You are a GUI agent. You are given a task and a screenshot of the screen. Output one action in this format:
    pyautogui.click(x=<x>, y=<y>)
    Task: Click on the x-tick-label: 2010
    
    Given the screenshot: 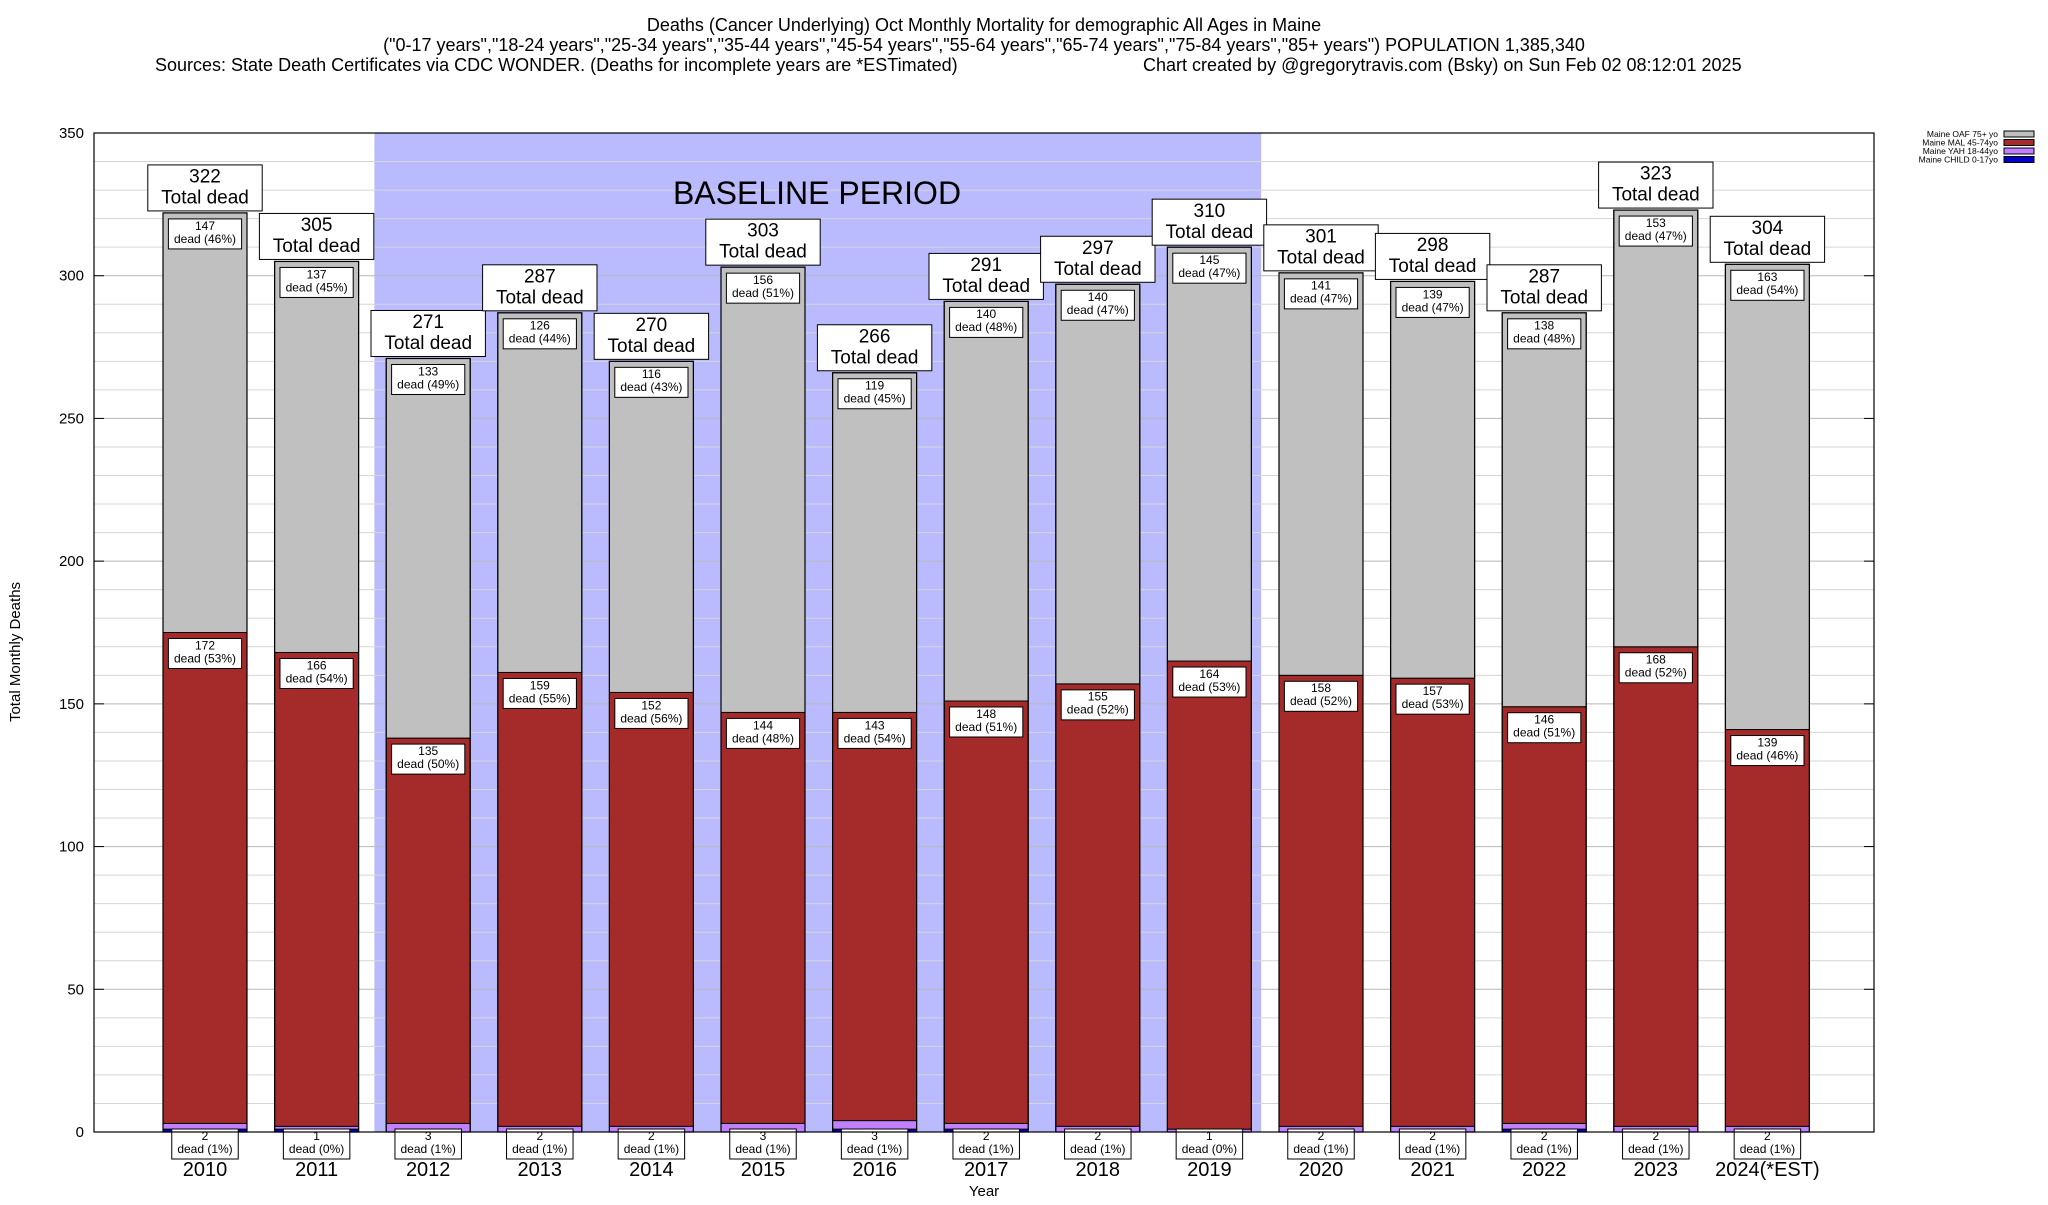 What is the action you would take?
    pyautogui.click(x=205, y=1170)
    